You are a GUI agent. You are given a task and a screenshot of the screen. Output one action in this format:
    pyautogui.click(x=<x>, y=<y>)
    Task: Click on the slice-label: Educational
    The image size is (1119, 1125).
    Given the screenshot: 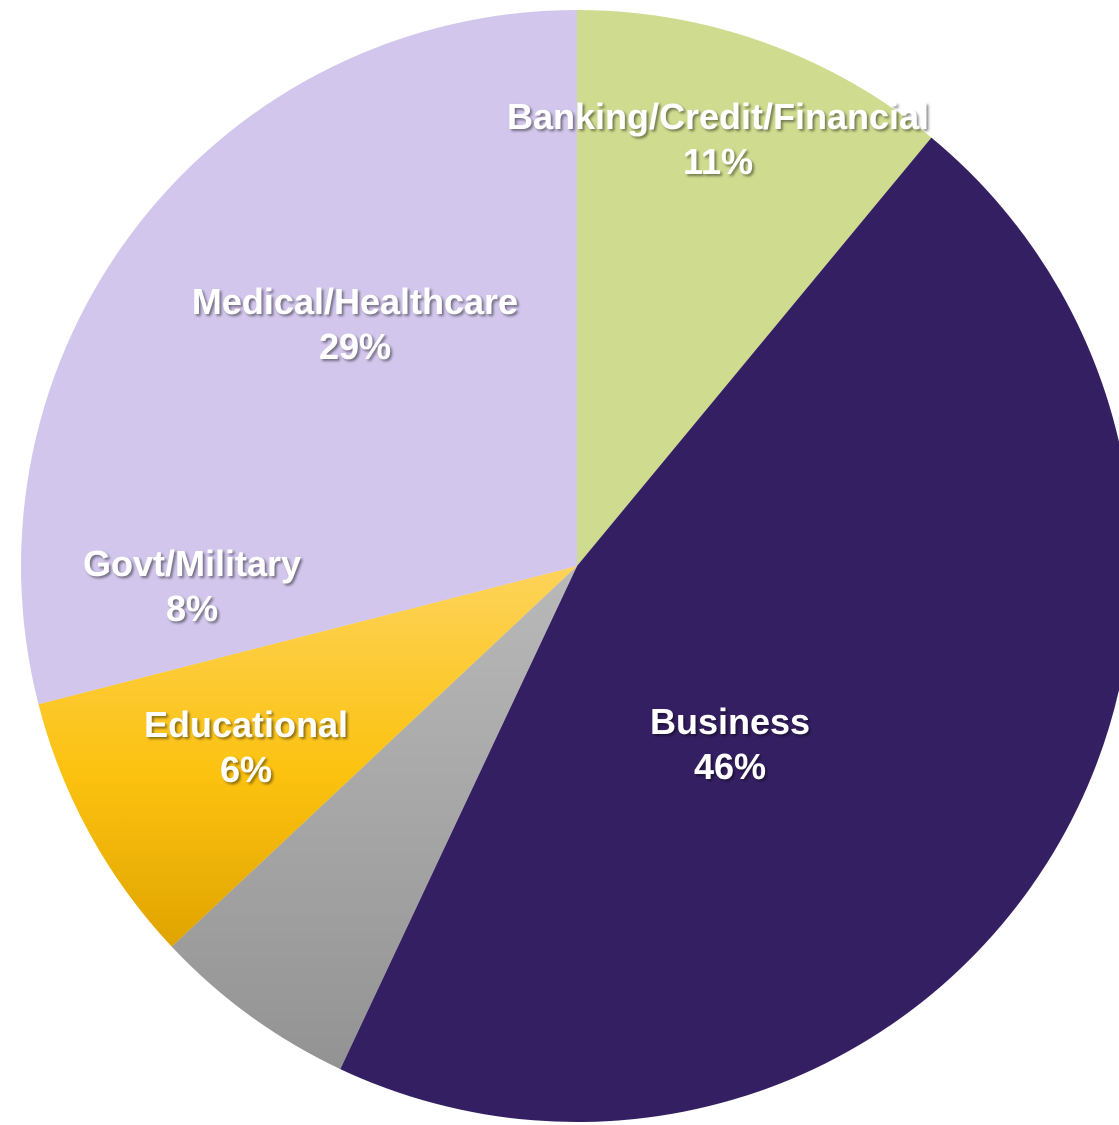 What is the action you would take?
    pyautogui.click(x=246, y=724)
    